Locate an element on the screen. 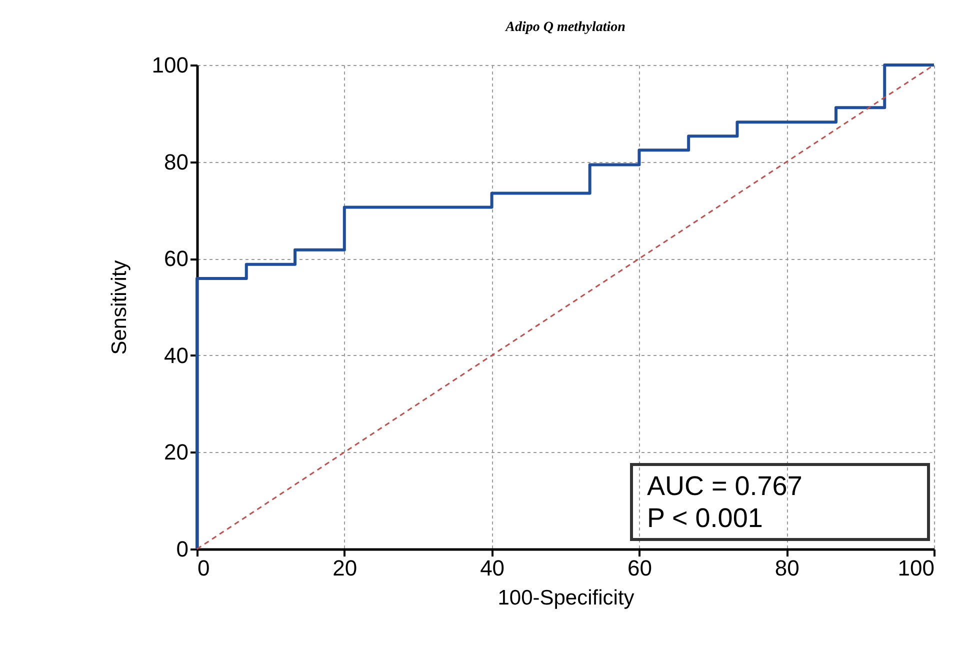 The image size is (977, 649). x-tick-label: 100 is located at coordinates (916, 568).